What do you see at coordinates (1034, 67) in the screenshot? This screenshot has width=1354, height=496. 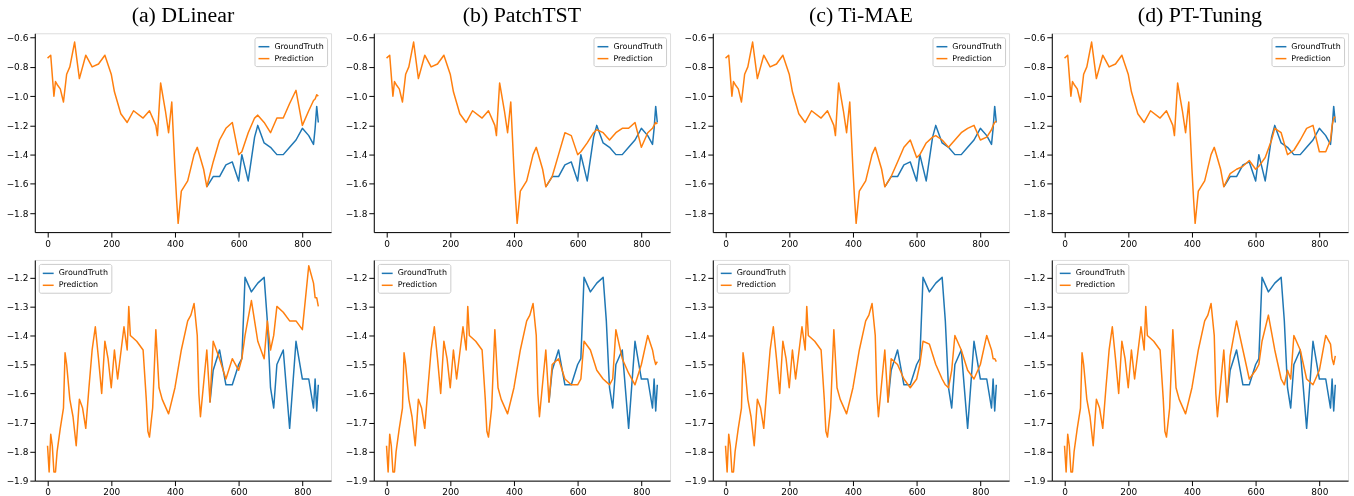 I see `y-tick-label: −0.8` at bounding box center [1034, 67].